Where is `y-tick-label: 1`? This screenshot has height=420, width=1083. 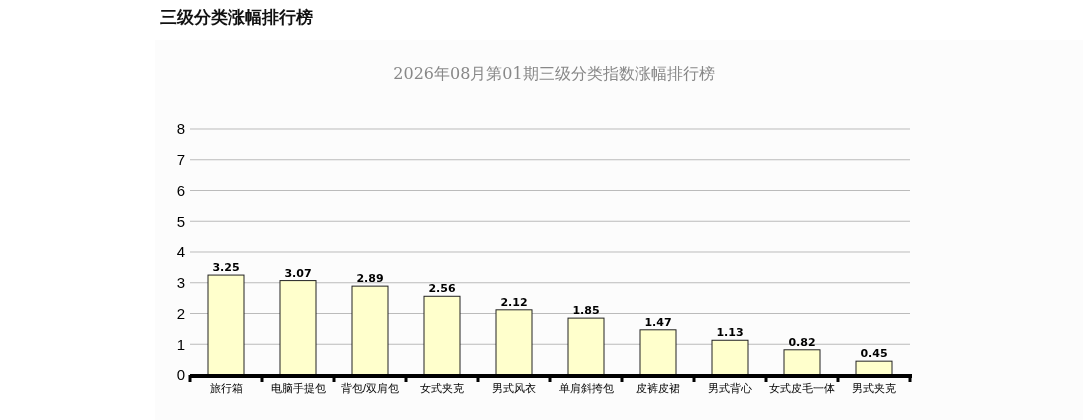
y-tick-label: 1 is located at coordinates (180, 344).